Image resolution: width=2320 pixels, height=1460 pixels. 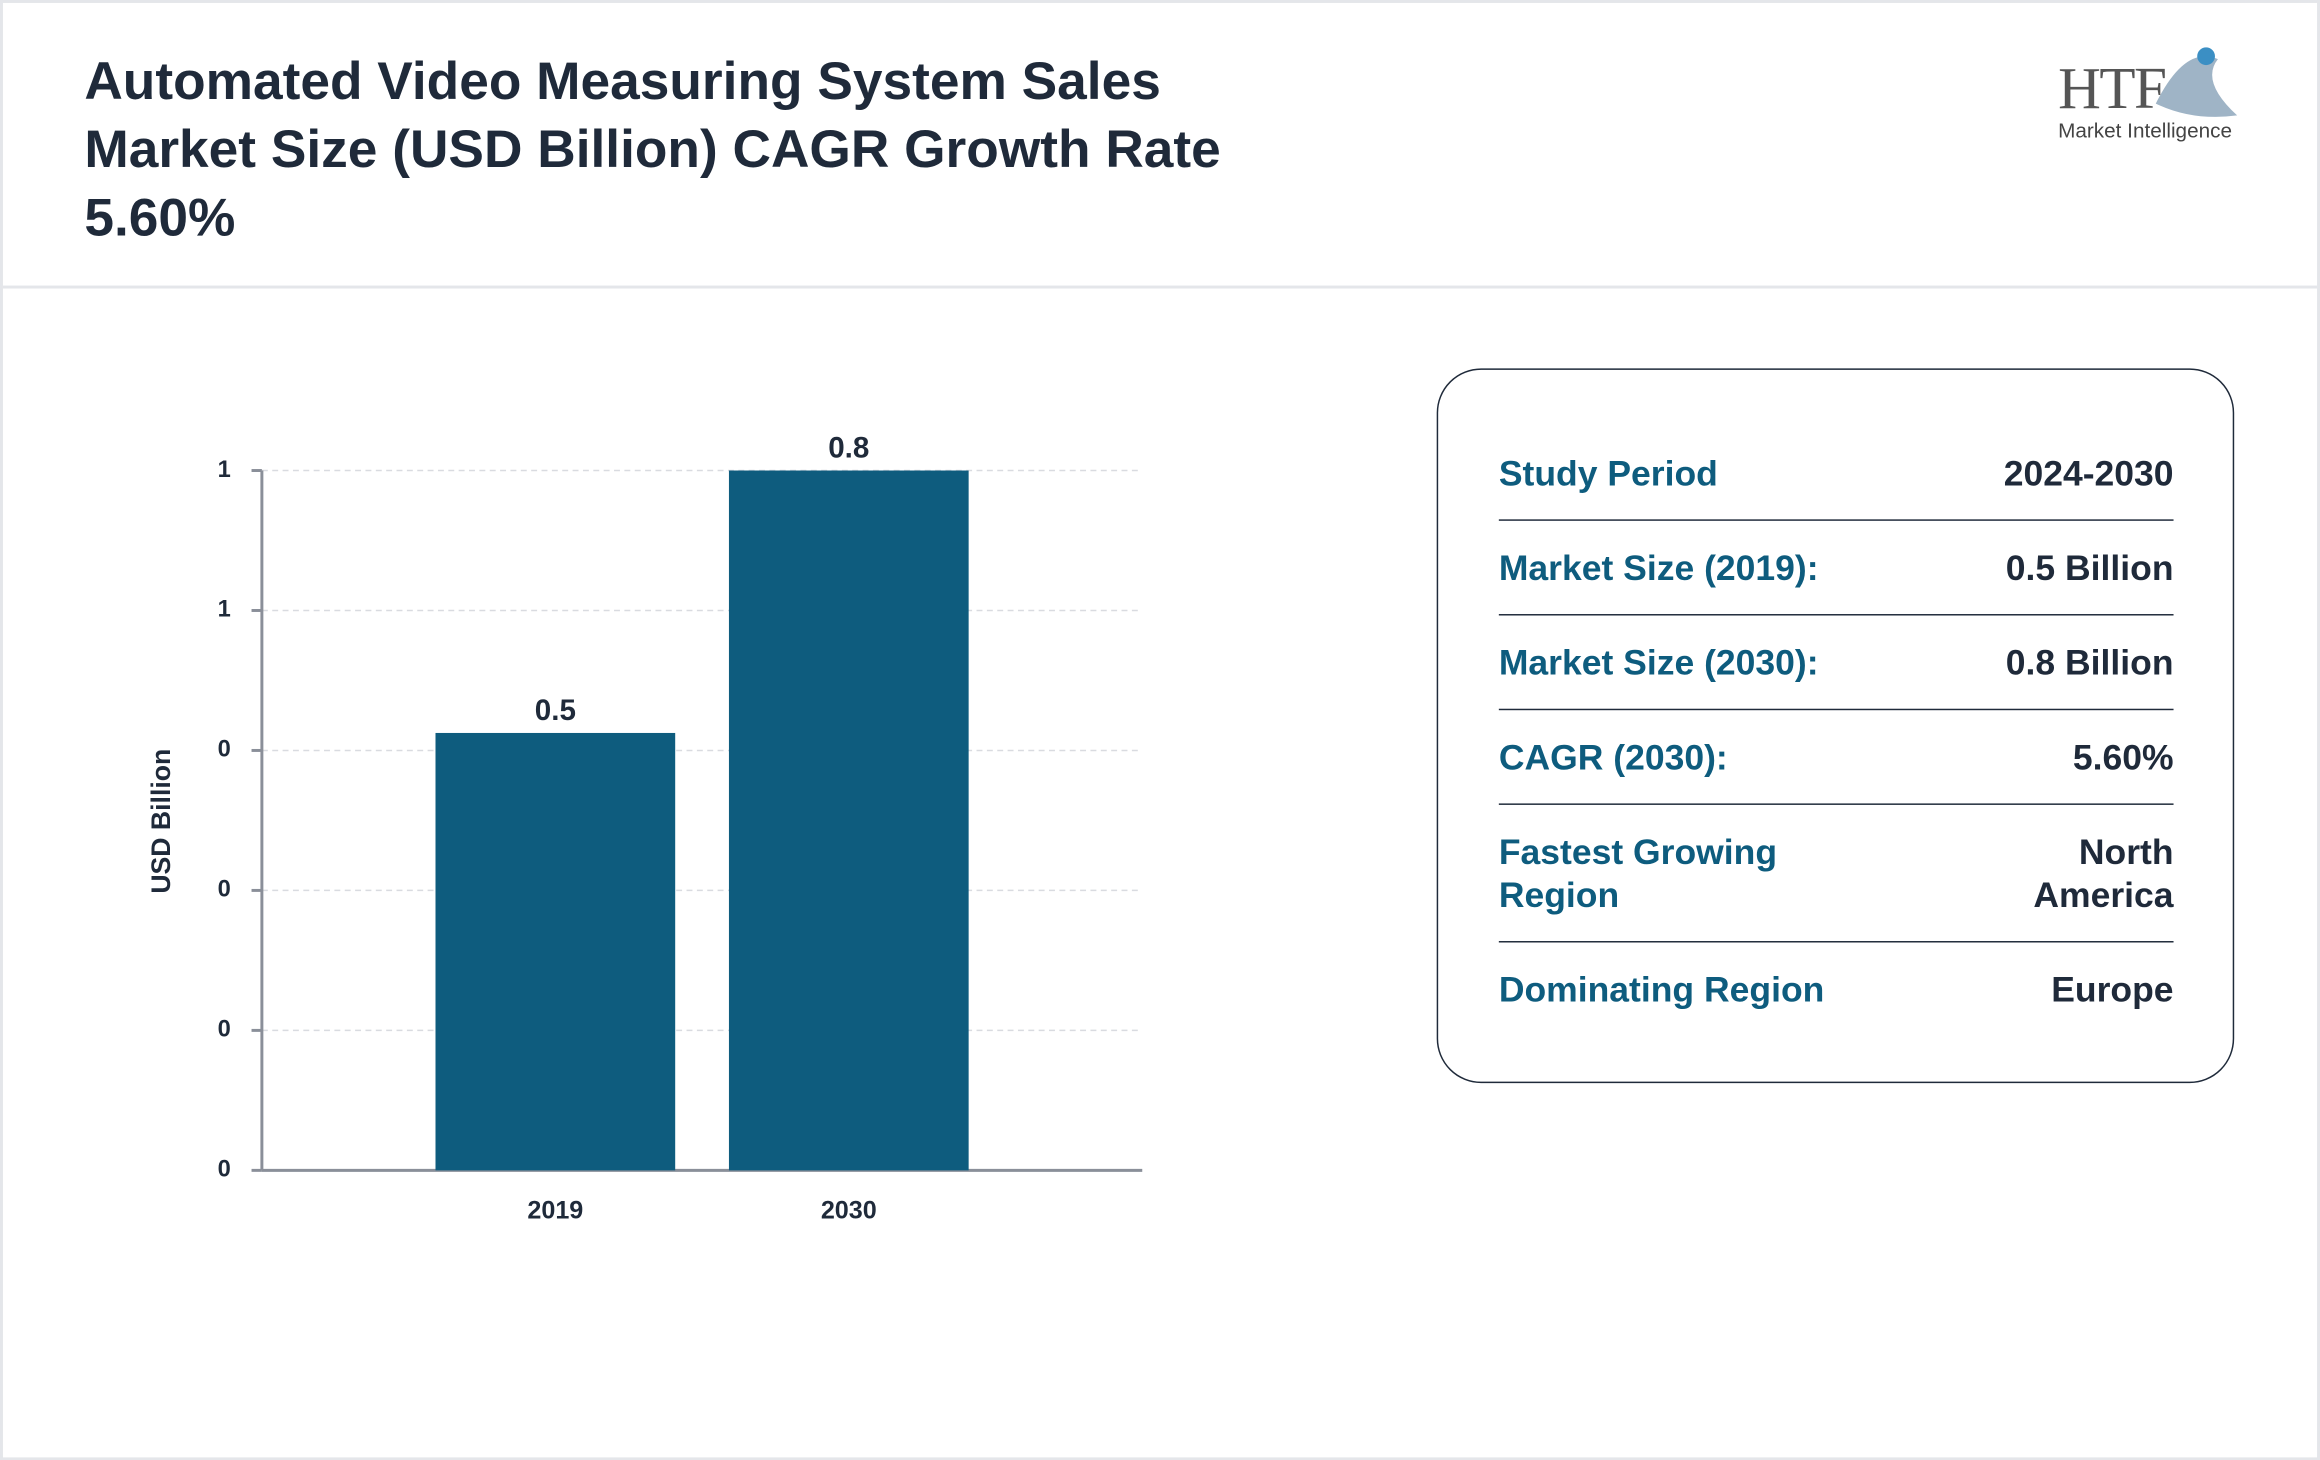 I want to click on summary-label: CAGR (2030):, so click(x=1613, y=758).